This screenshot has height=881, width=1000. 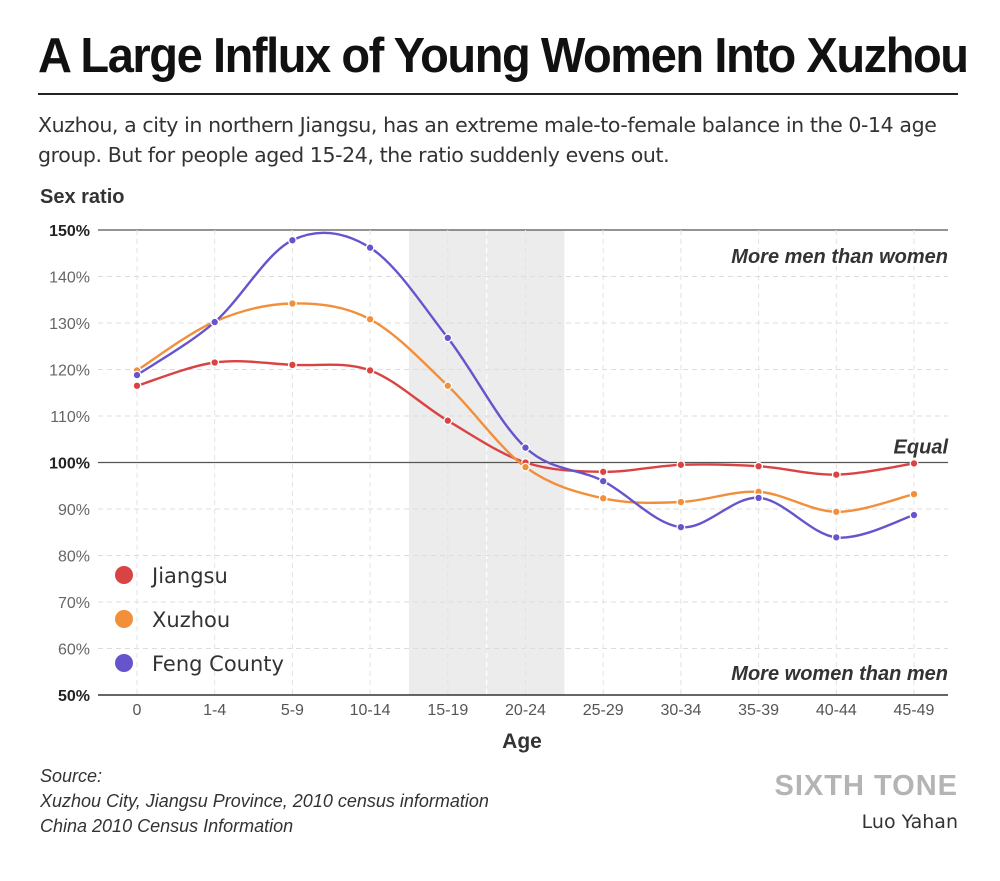 What do you see at coordinates (74, 696) in the screenshot?
I see `y-tick-label: 50%` at bounding box center [74, 696].